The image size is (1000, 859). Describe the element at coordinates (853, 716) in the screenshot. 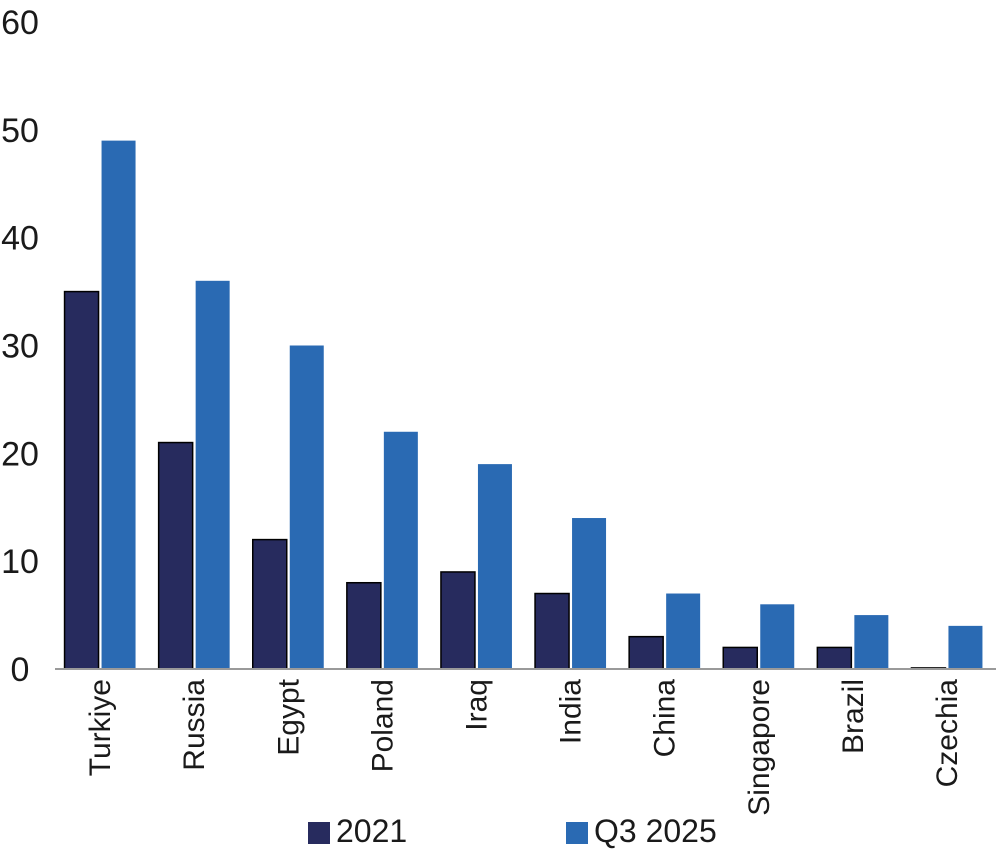

I see `x-tick-label: Brazil` at that location.